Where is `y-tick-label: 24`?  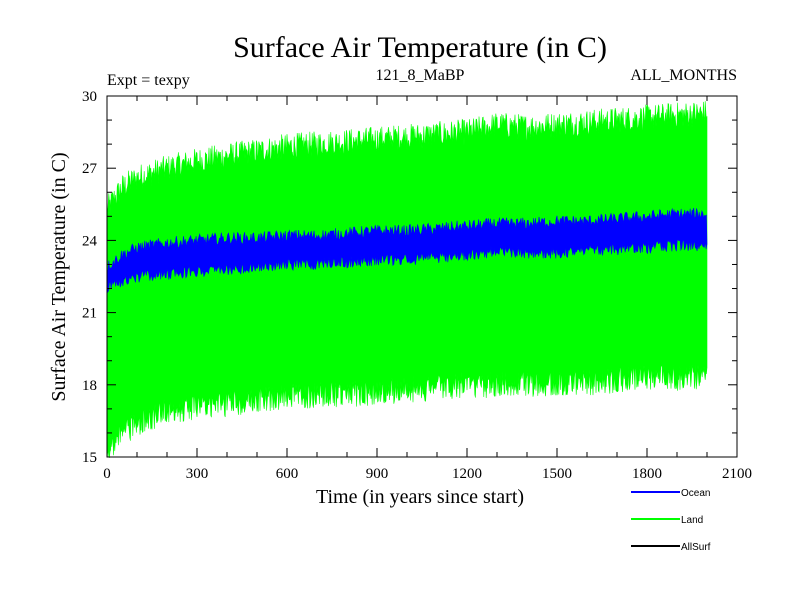 y-tick-label: 24 is located at coordinates (90, 241).